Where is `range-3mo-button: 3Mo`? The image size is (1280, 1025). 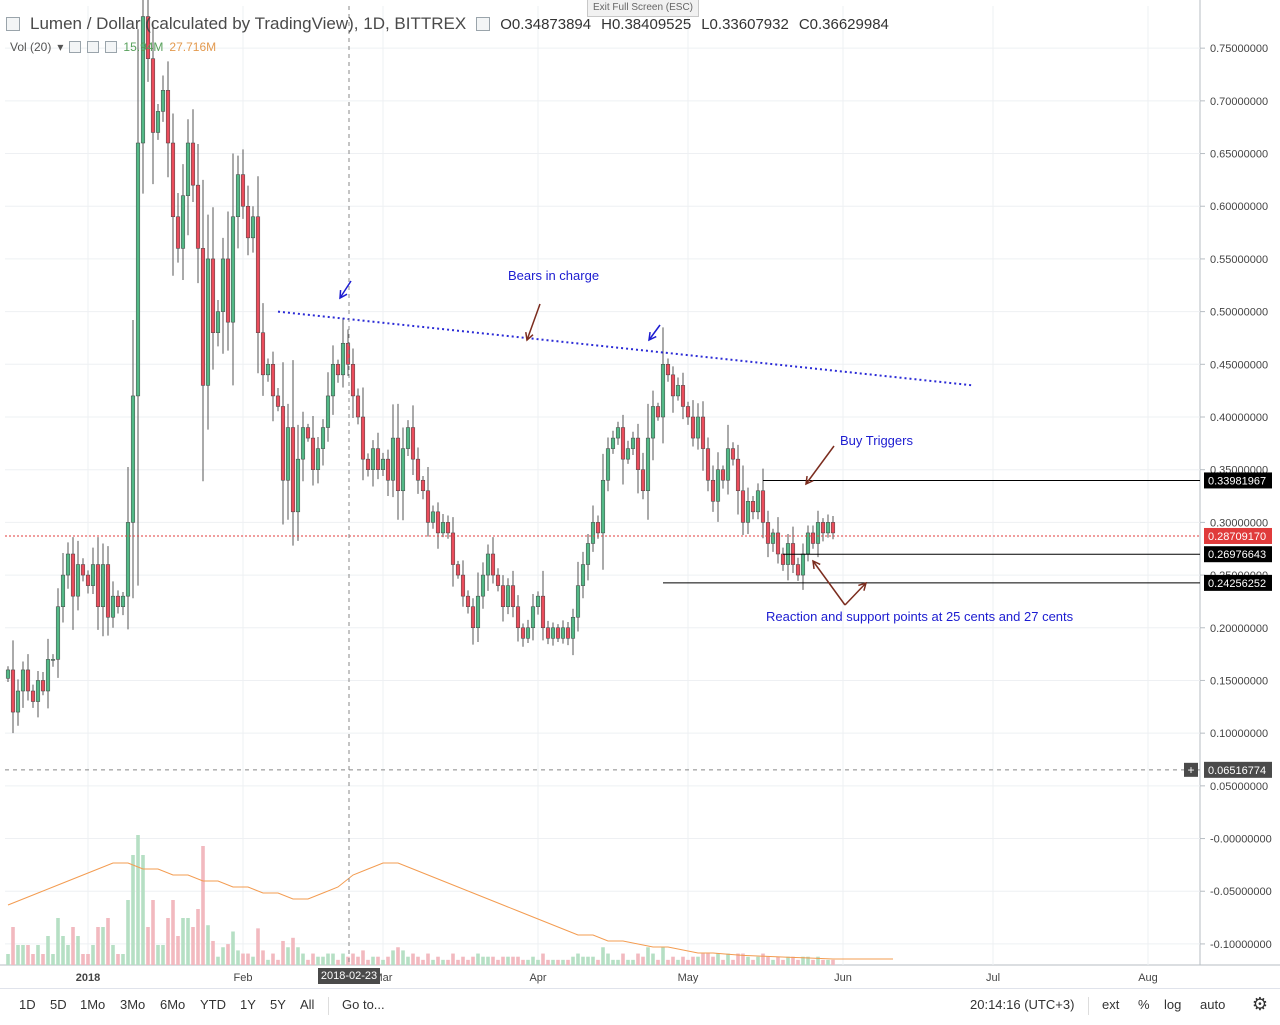 range-3mo-button: 3Mo is located at coordinates (133, 1004).